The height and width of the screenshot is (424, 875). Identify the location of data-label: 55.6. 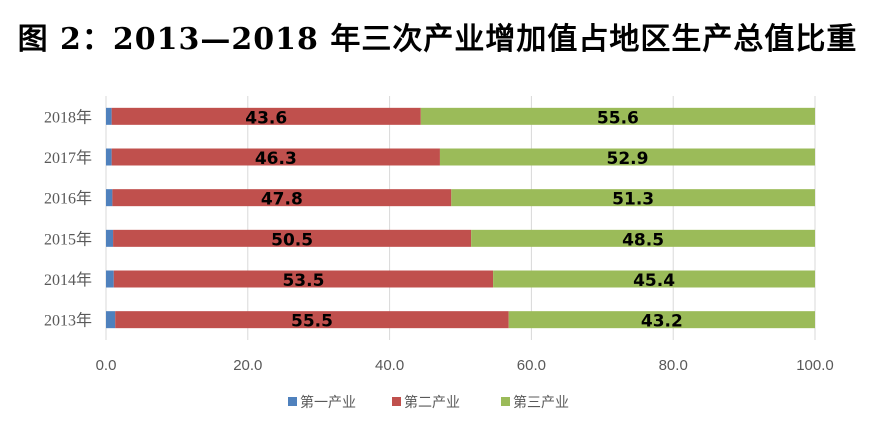
(618, 118).